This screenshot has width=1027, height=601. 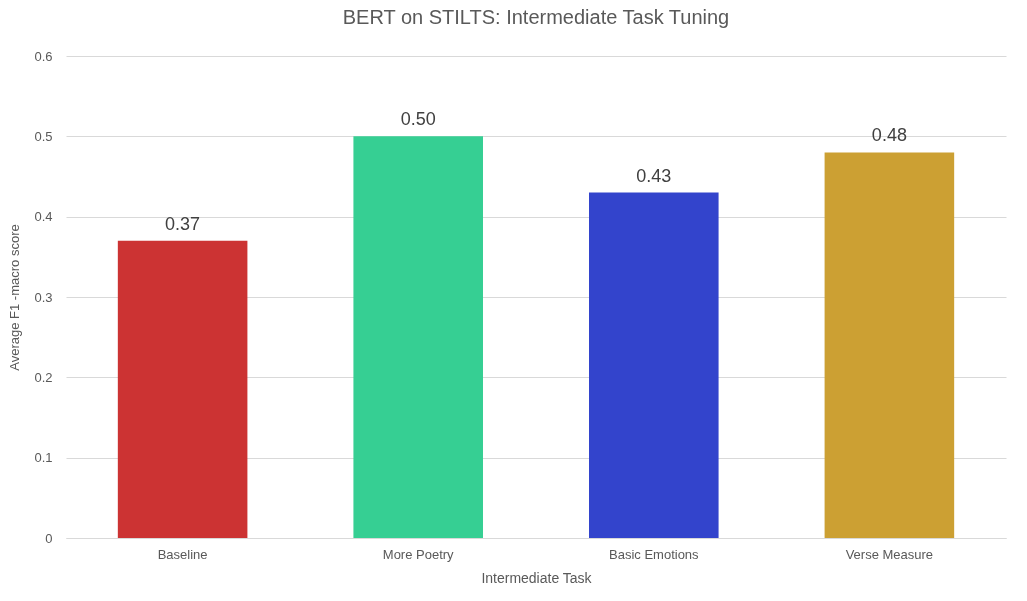 I want to click on data-label: 0.50, so click(x=418, y=119).